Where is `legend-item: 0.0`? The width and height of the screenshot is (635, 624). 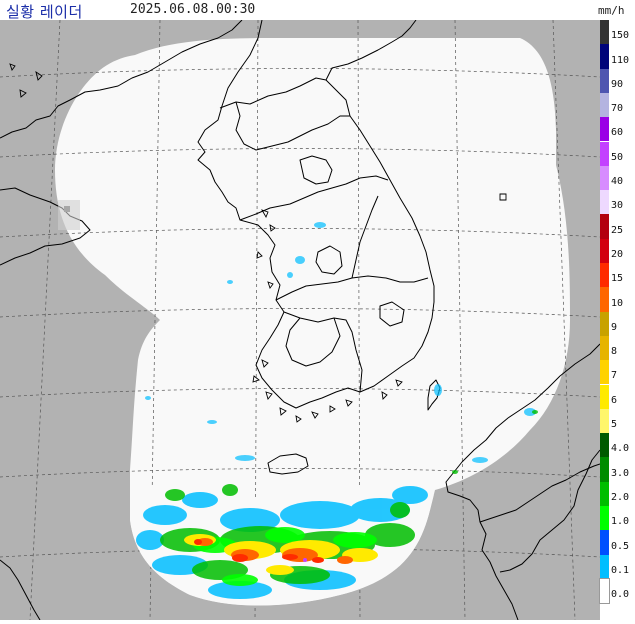
legend-item: 0.0 is located at coordinates (617, 591).